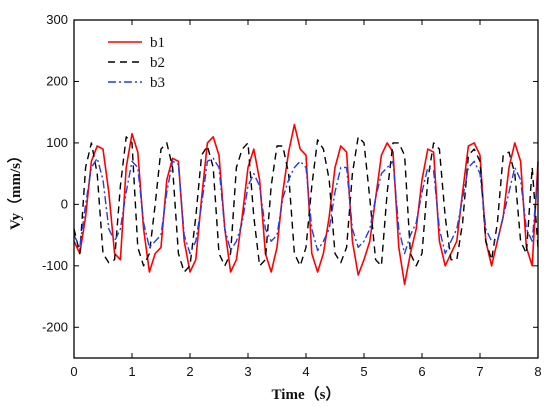  I want to click on x-axis-title: Time（s）, so click(306, 394).